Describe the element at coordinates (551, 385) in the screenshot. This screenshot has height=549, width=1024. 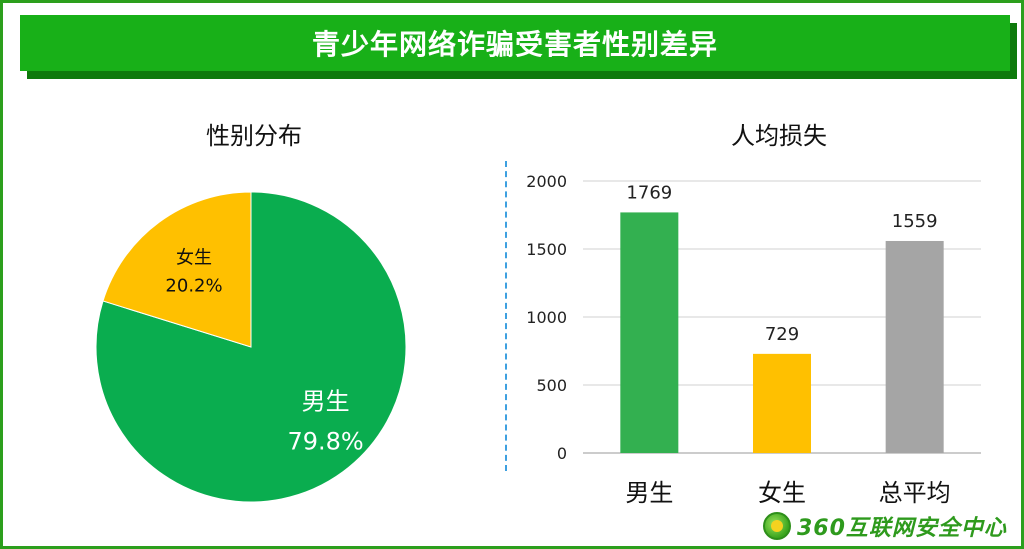
I see `y-tick-label: 500` at that location.